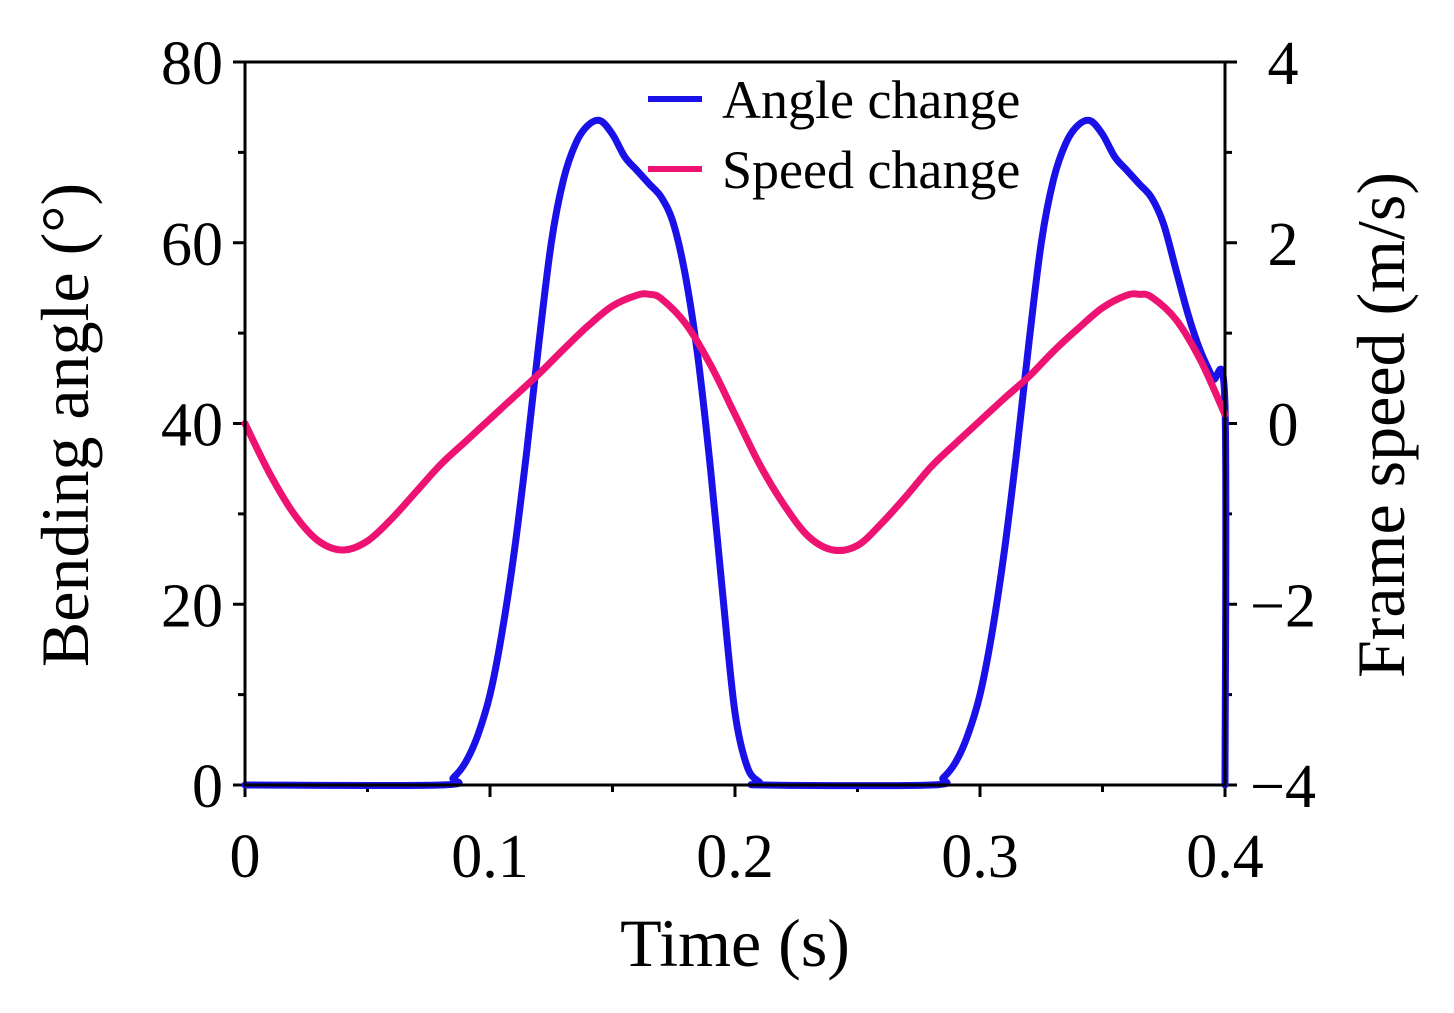 The height and width of the screenshot is (1013, 1454). What do you see at coordinates (65, 425) in the screenshot?
I see `y-axis-label: Bending angle (°)` at bounding box center [65, 425].